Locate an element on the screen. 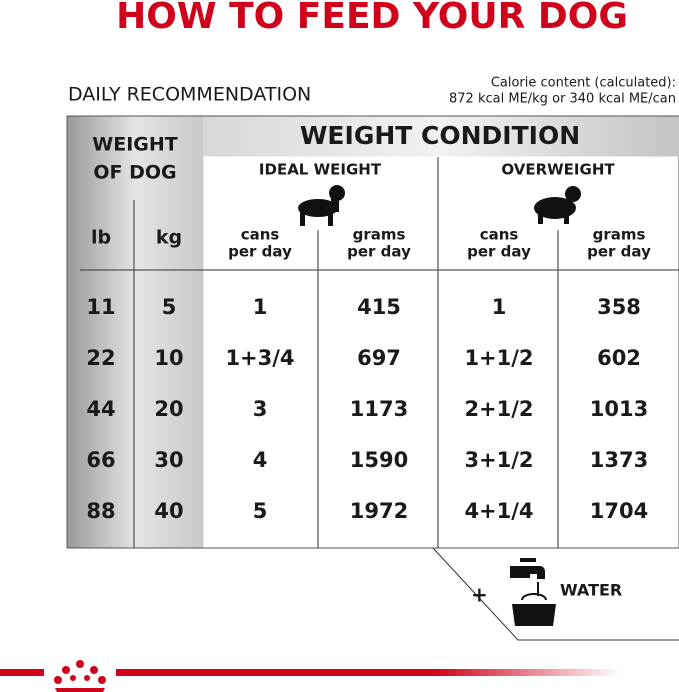 This screenshot has width=679, height=692. cell: 1704 is located at coordinates (619, 511).